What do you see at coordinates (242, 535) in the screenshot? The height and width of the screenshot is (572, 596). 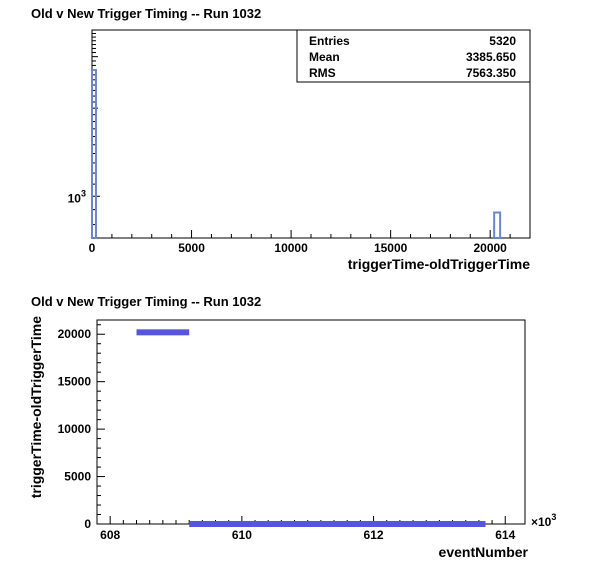 I see `x-tick-label: 610` at bounding box center [242, 535].